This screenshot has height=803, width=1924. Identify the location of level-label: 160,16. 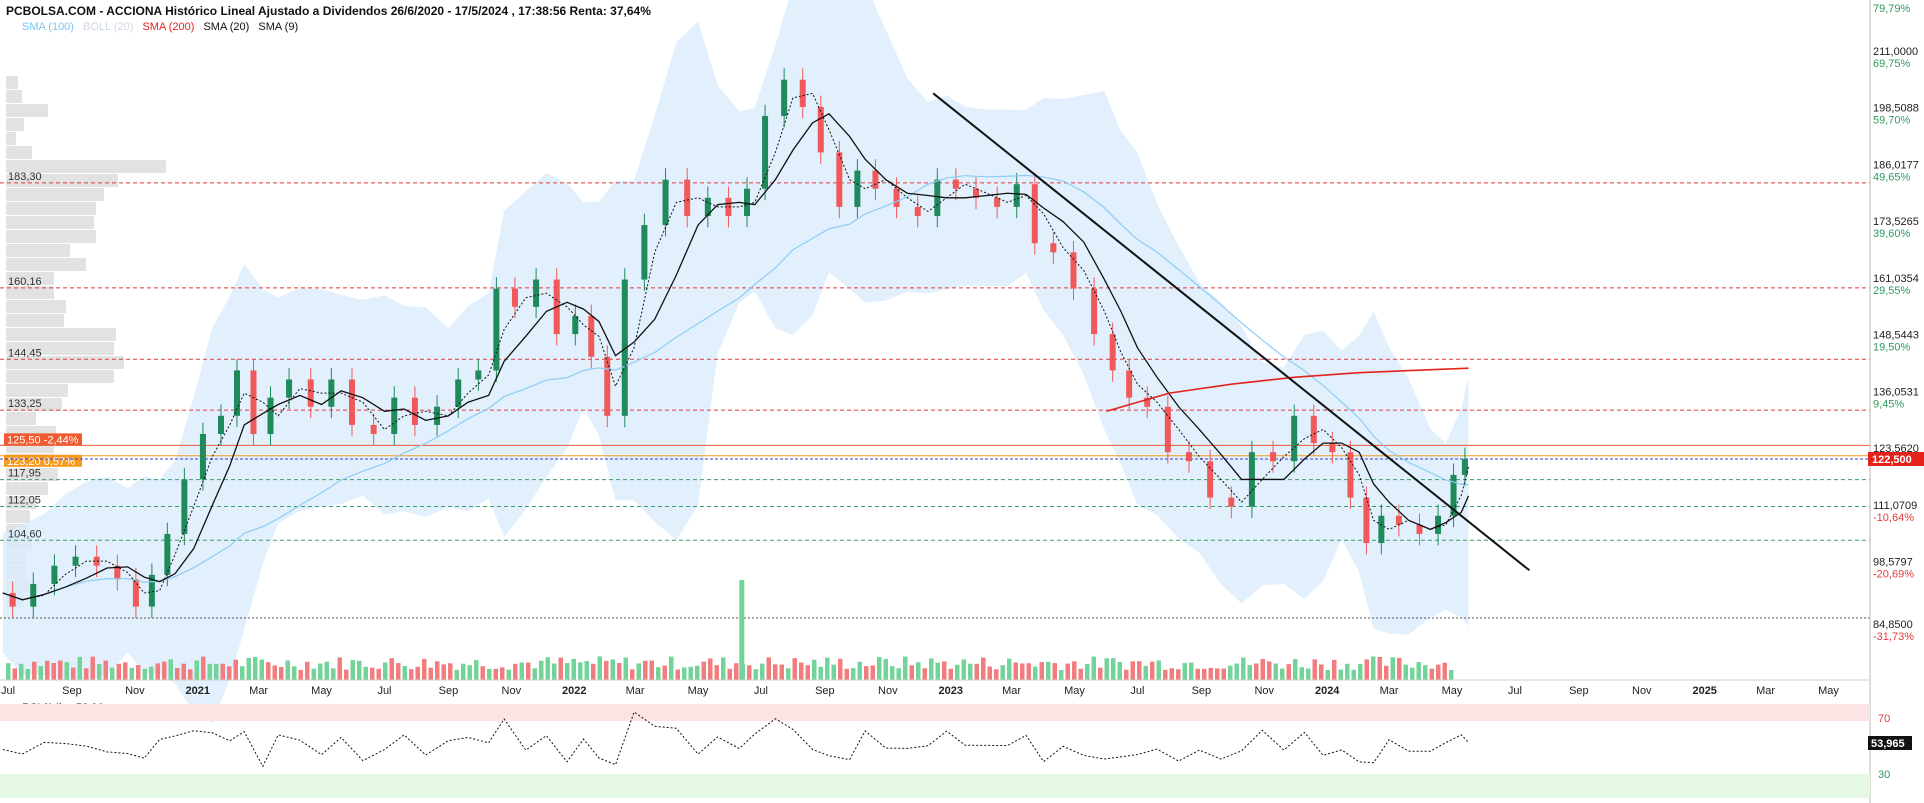
(25, 282).